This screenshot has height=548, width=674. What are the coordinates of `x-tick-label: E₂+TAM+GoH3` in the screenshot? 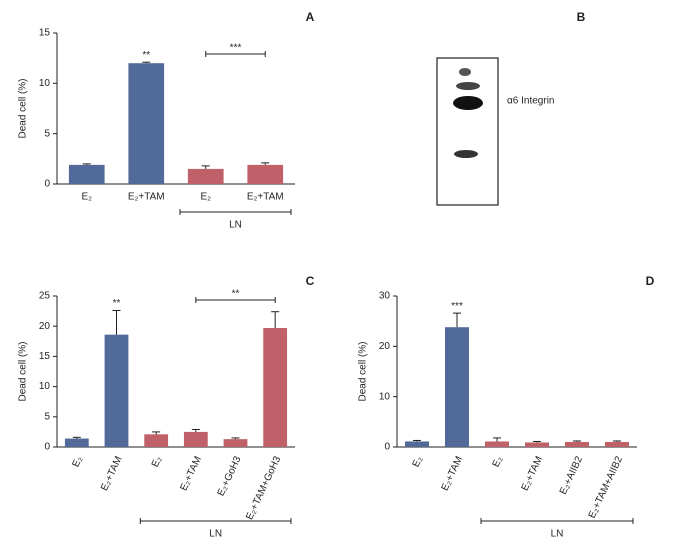 It's located at (263, 487).